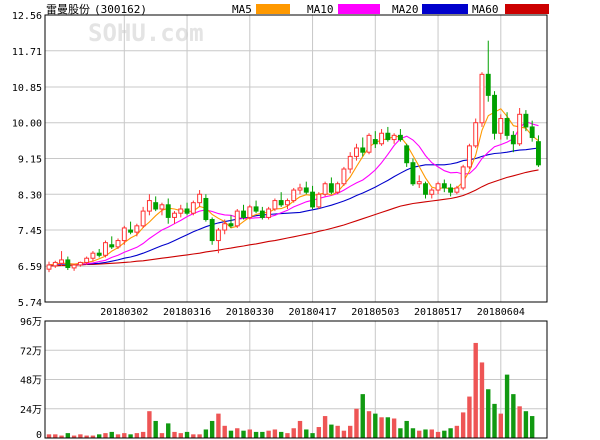  I want to click on legend-ma60-label: MA60, so click(485, 9).